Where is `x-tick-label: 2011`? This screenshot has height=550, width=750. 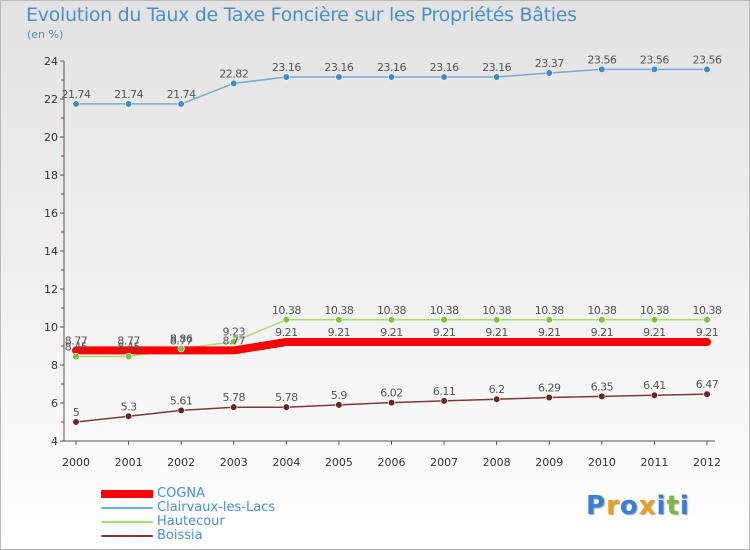
x-tick-label: 2011 is located at coordinates (654, 462).